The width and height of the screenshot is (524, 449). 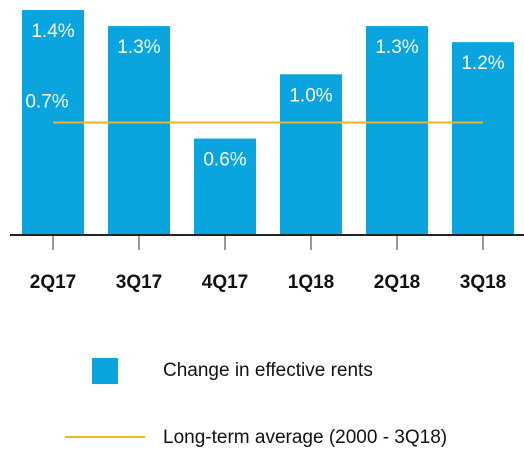 What do you see at coordinates (105, 371) in the screenshot?
I see `legend-swatch` at bounding box center [105, 371].